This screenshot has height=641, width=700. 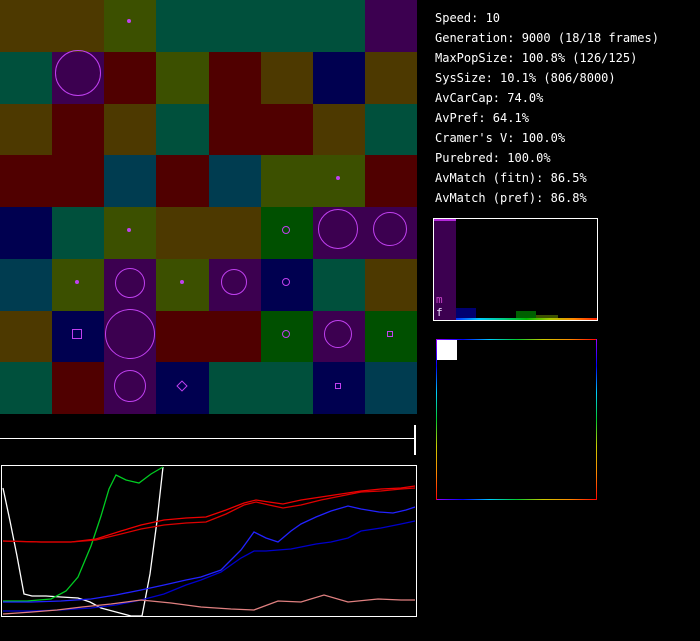 I want to click on history-chart-panel, so click(x=209, y=541).